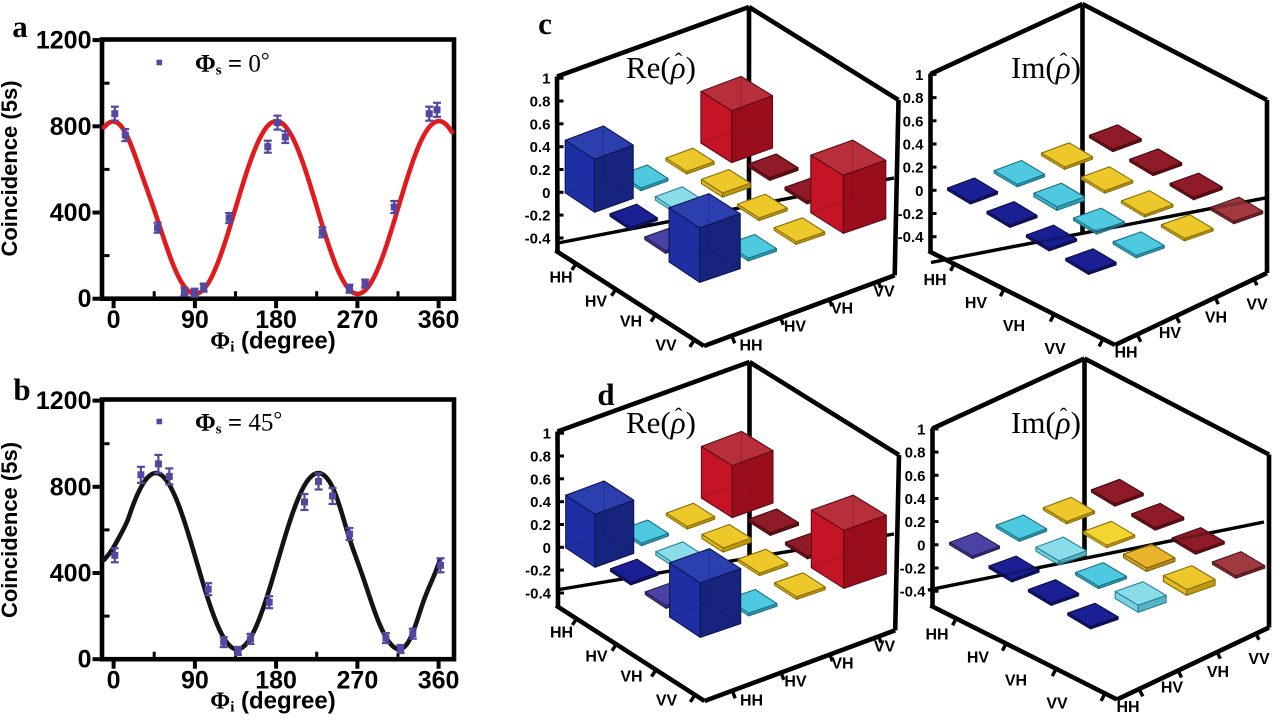 The width and height of the screenshot is (1280, 724). What do you see at coordinates (605, 394) in the screenshot?
I see `svg-text: d` at bounding box center [605, 394].